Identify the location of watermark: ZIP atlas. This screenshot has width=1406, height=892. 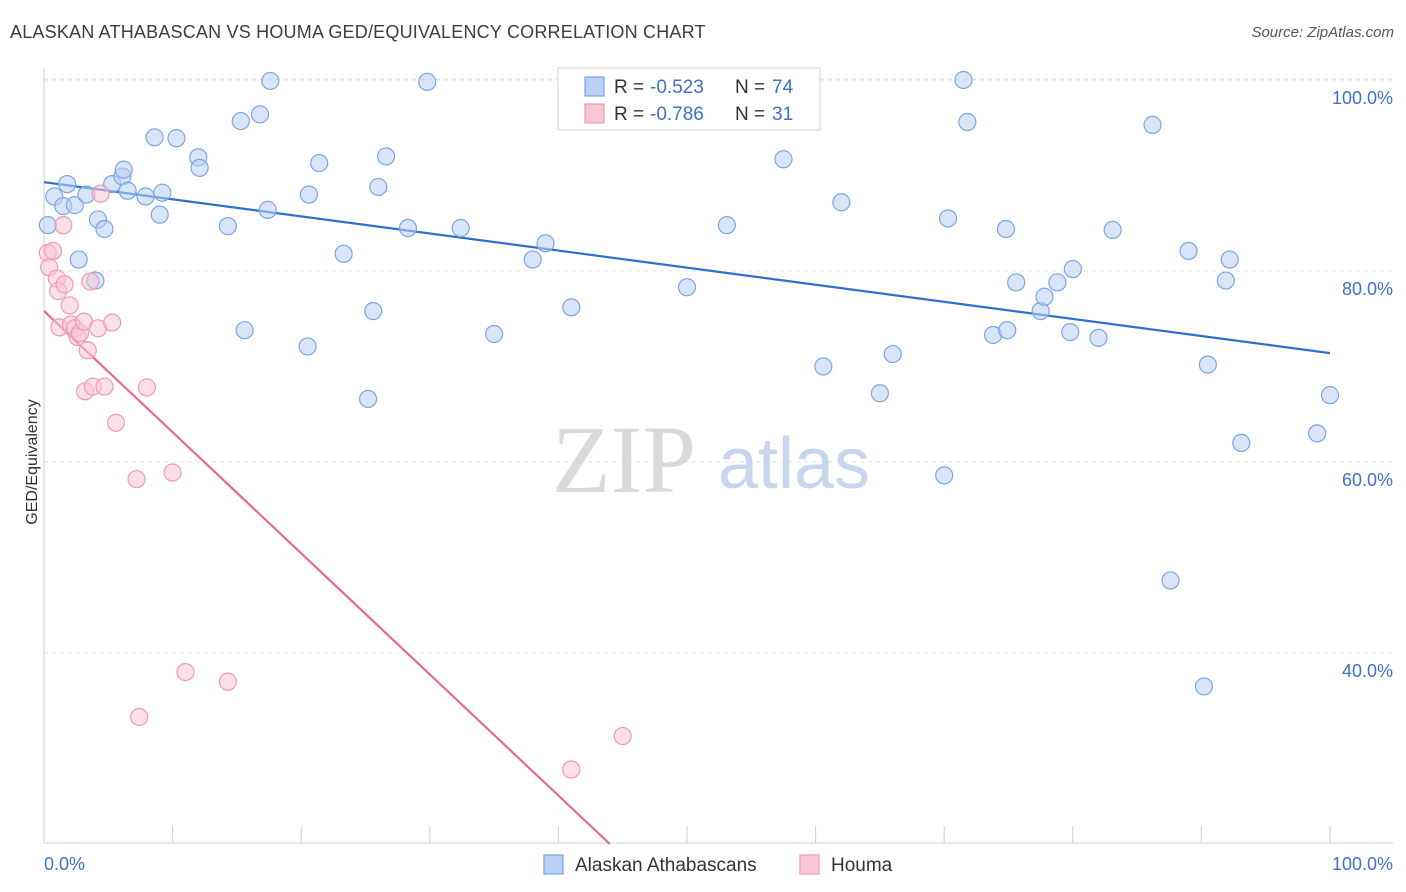
(711, 459).